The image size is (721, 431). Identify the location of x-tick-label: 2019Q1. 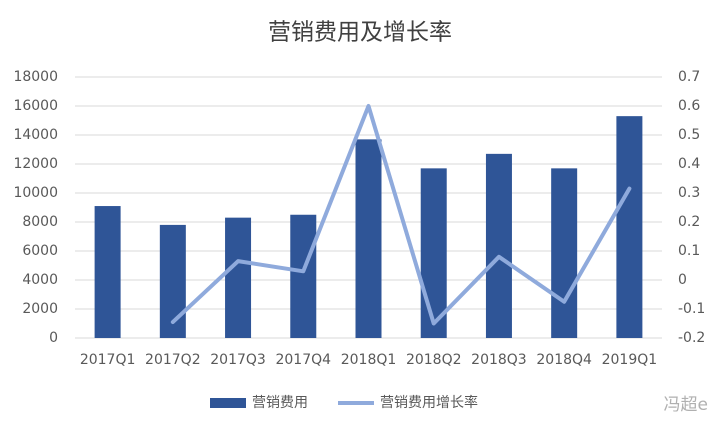
(630, 360).